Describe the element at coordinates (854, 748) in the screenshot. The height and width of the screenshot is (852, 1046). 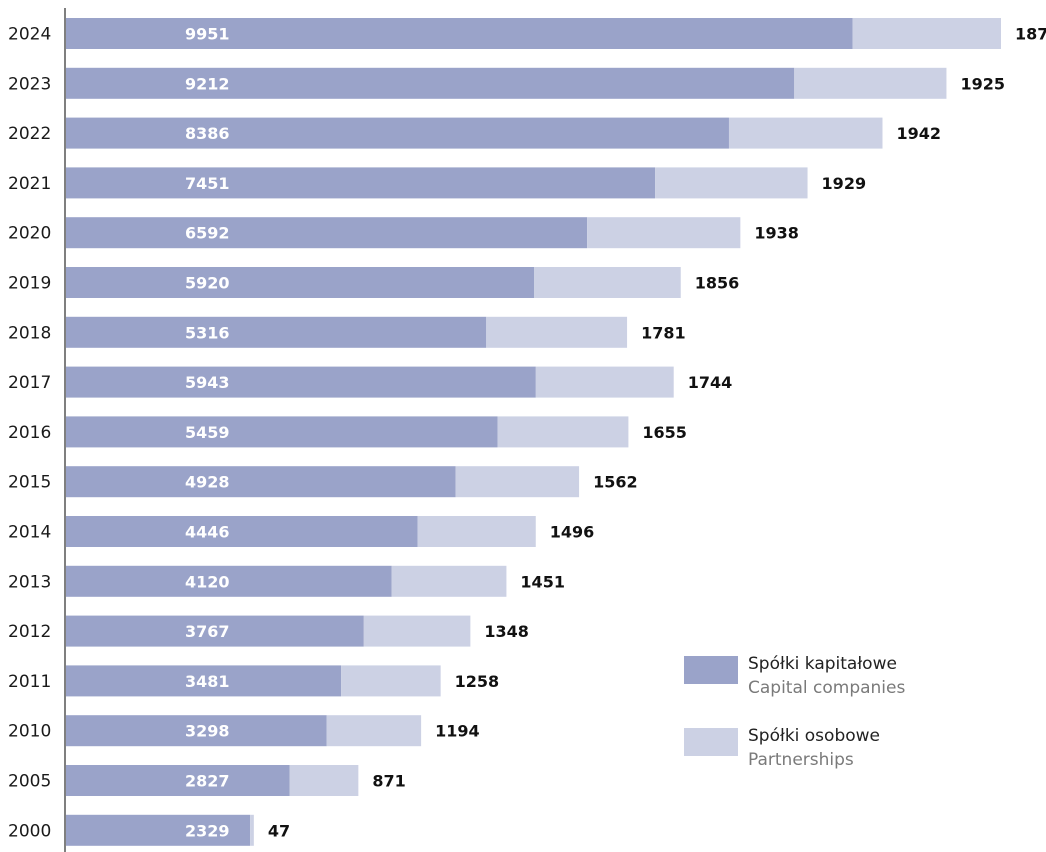
I see `legend-item-partnerships: Spółki osobowe Partnerships` at that location.